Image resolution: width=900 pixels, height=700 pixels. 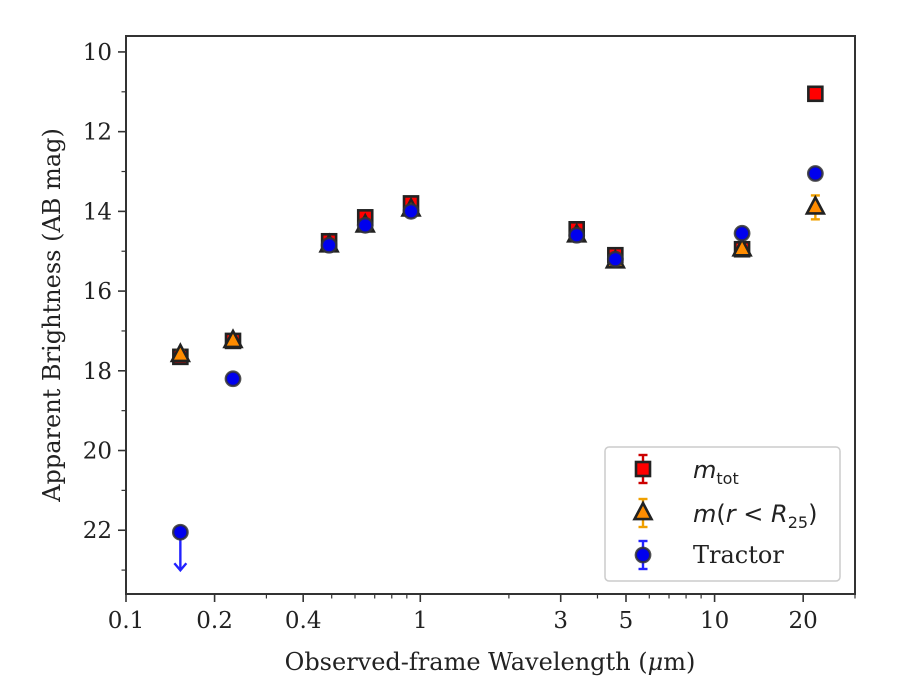 What do you see at coordinates (97, 292) in the screenshot?
I see `y-tick-label: 16` at bounding box center [97, 292].